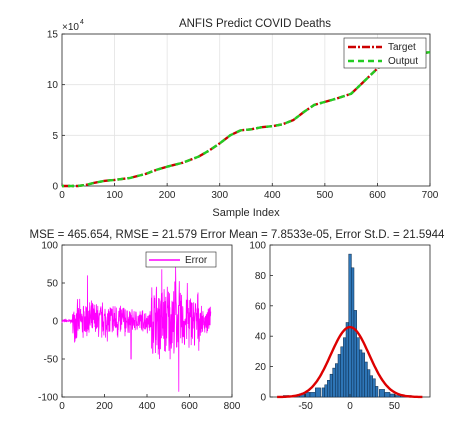  What do you see at coordinates (261, 306) in the screenshot?
I see `y-tick-label: 60` at bounding box center [261, 306].